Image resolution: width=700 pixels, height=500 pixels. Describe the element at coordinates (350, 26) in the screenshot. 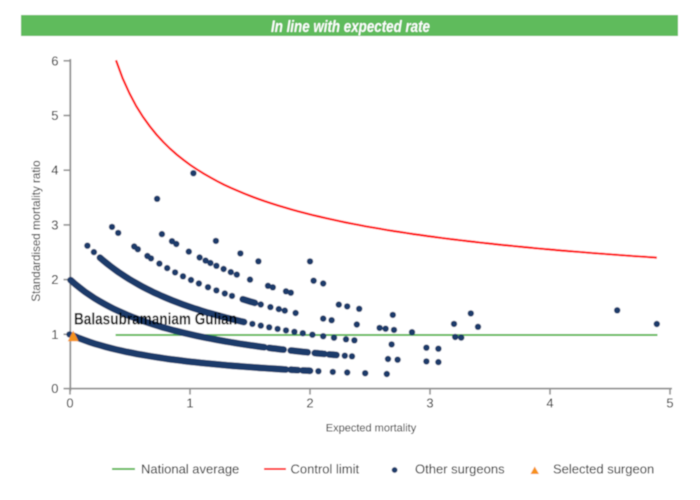

I see `svg-text: In line with expected rate` at that location.